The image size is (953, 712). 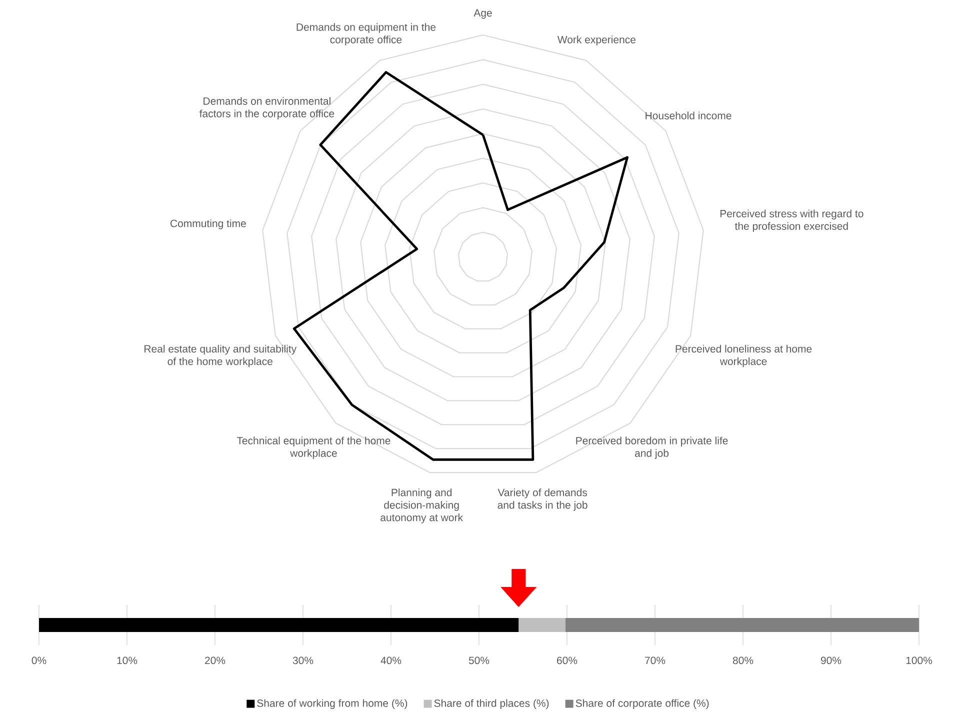 I want to click on x-tick-label: 70%, so click(x=655, y=660).